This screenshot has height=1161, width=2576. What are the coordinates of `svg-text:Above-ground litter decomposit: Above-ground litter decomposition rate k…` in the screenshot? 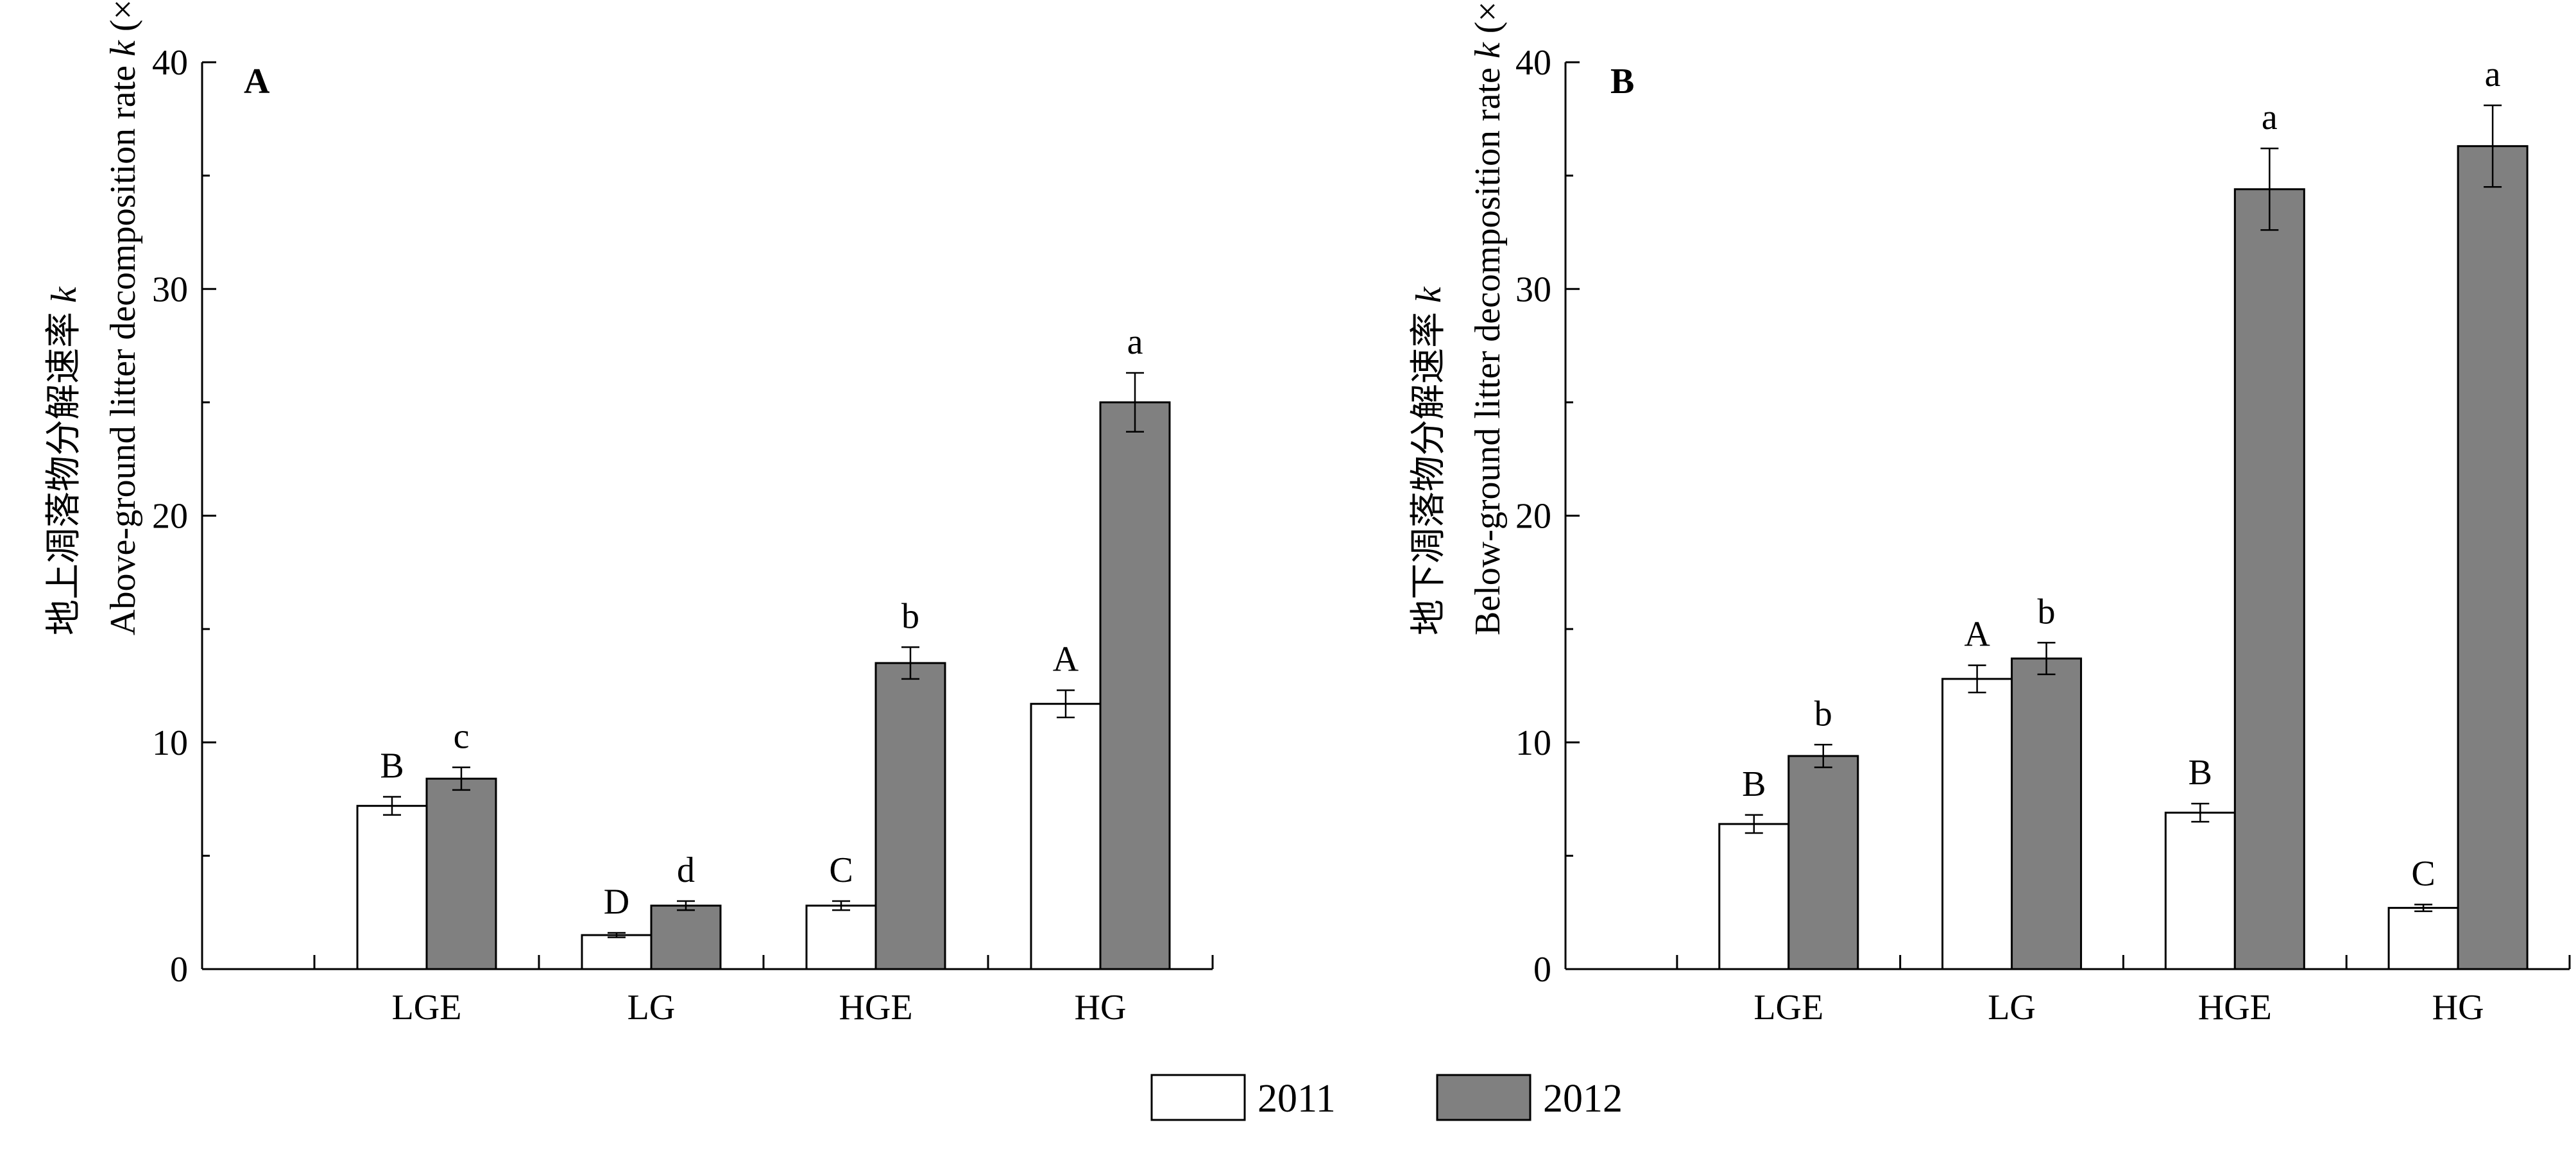 It's located at (121, 317).